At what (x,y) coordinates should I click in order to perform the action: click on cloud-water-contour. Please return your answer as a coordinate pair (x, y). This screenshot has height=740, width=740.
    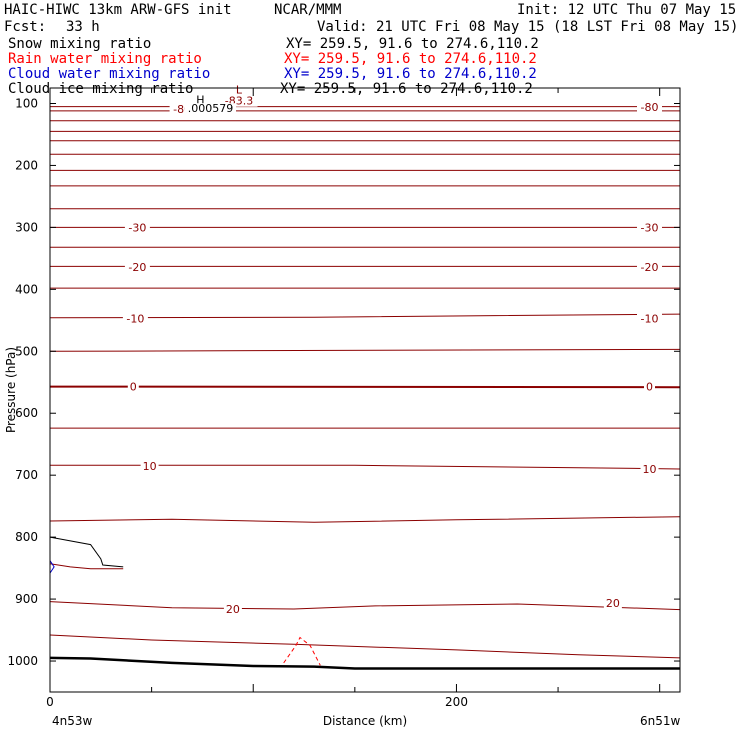
    Looking at the image, I should click on (52, 567).